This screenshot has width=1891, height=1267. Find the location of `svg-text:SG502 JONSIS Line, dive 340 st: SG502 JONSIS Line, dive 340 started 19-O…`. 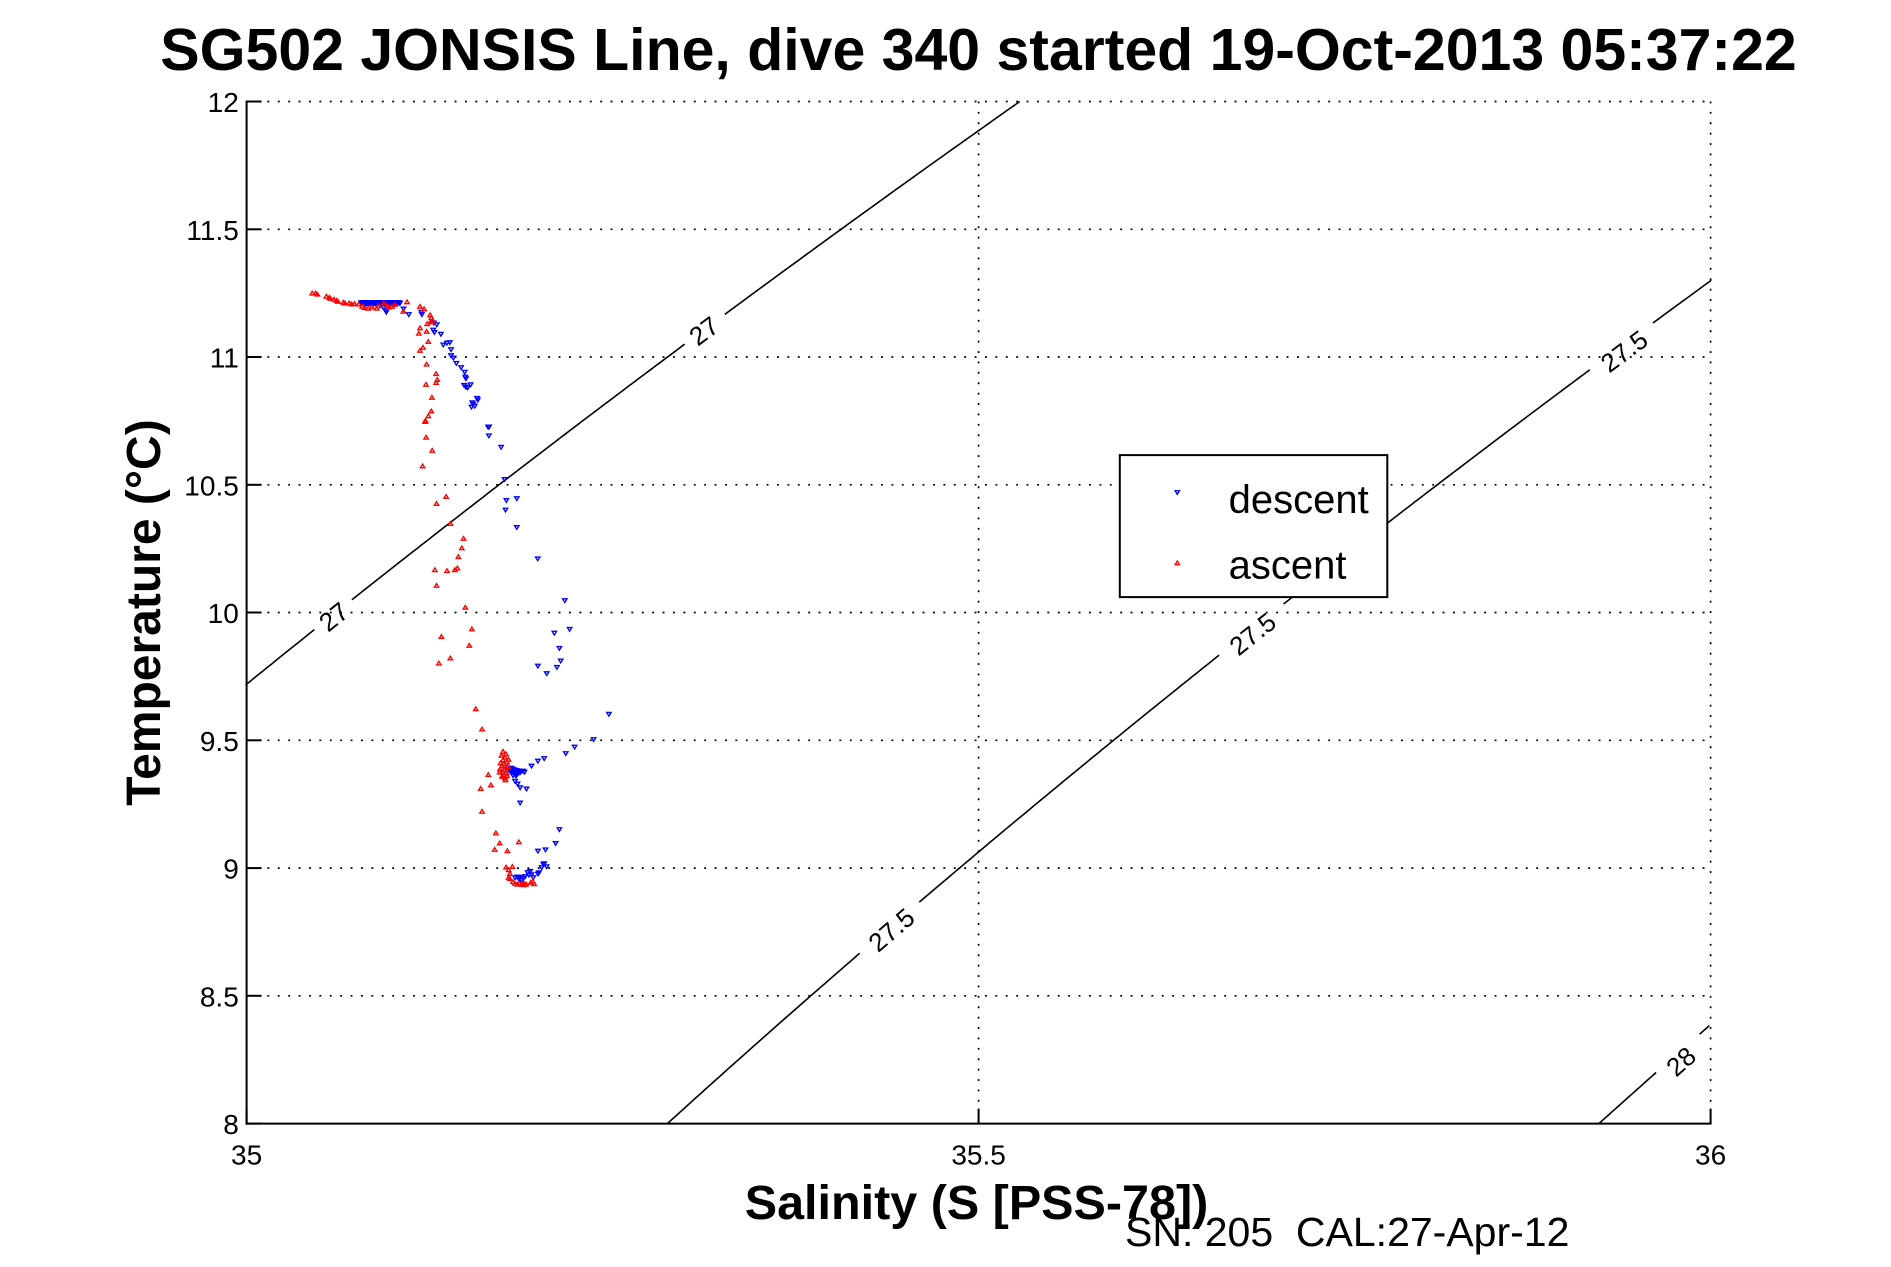

svg-text:SG502 JONSIS Line, dive 340 st: SG502 JONSIS Line, dive 340 started 19-O… is located at coordinates (978, 50).